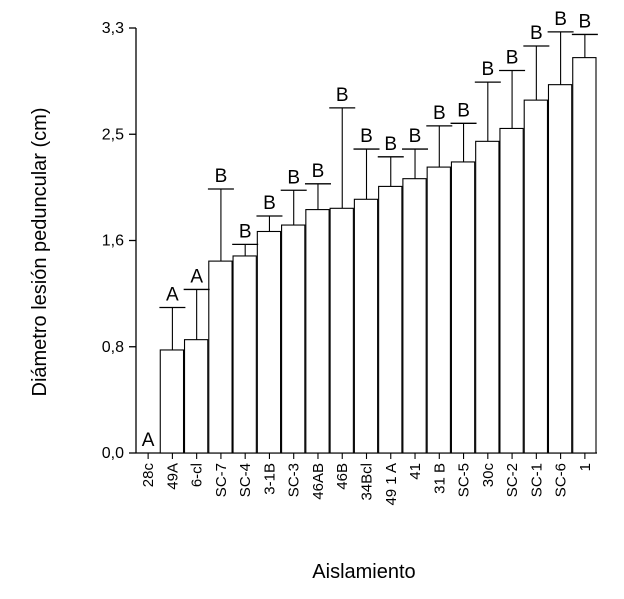 This screenshot has height=599, width=624. Describe the element at coordinates (363, 572) in the screenshot. I see `x-axis-title: Aislamiento` at that location.